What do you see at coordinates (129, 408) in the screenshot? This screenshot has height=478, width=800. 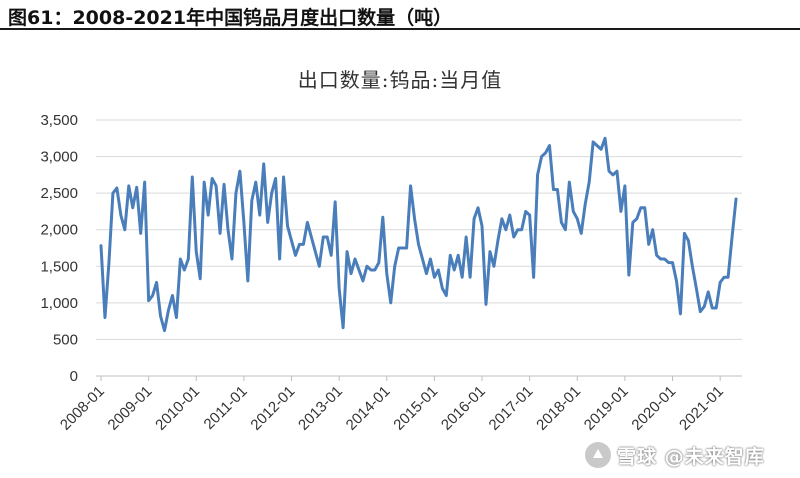 I see `x-tick-label: 2009-01` at bounding box center [129, 408].